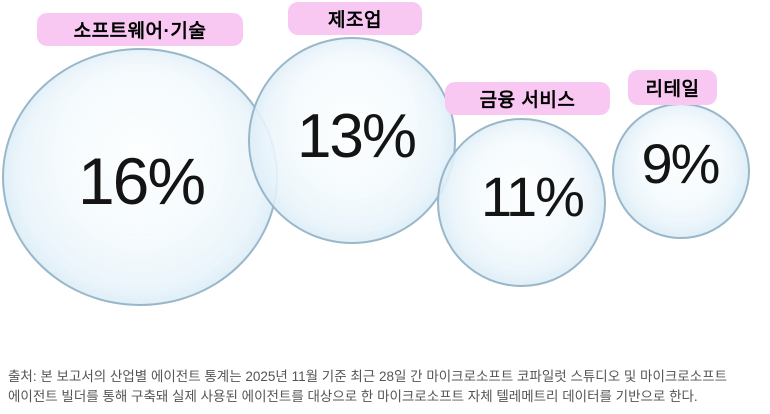 The image size is (770, 414). Describe the element at coordinates (356, 136) in the screenshot. I see `bubble-value-manufacturing: 13%` at that location.